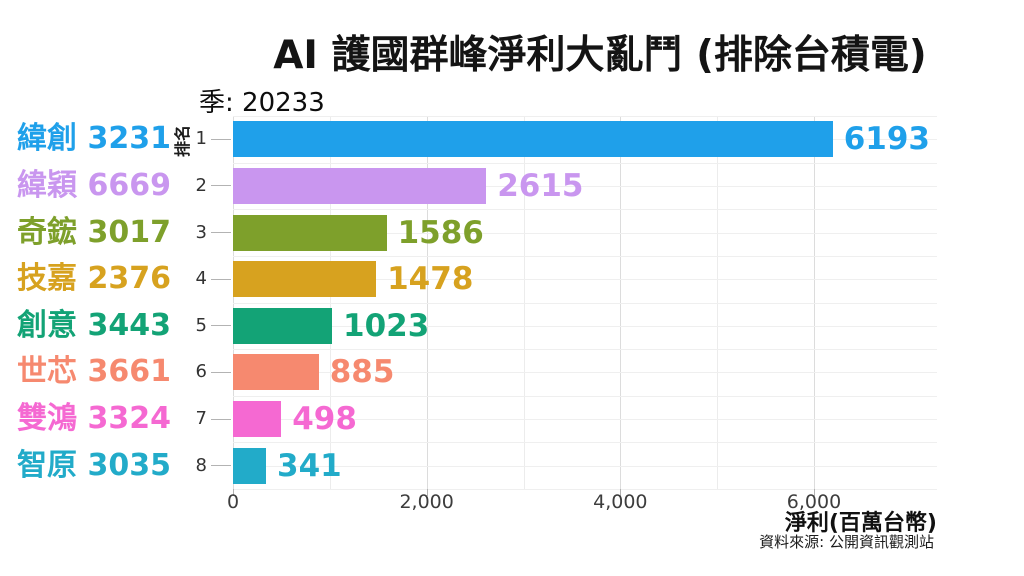  I want to click on company-label: 緯穎 6669, so click(94, 185).